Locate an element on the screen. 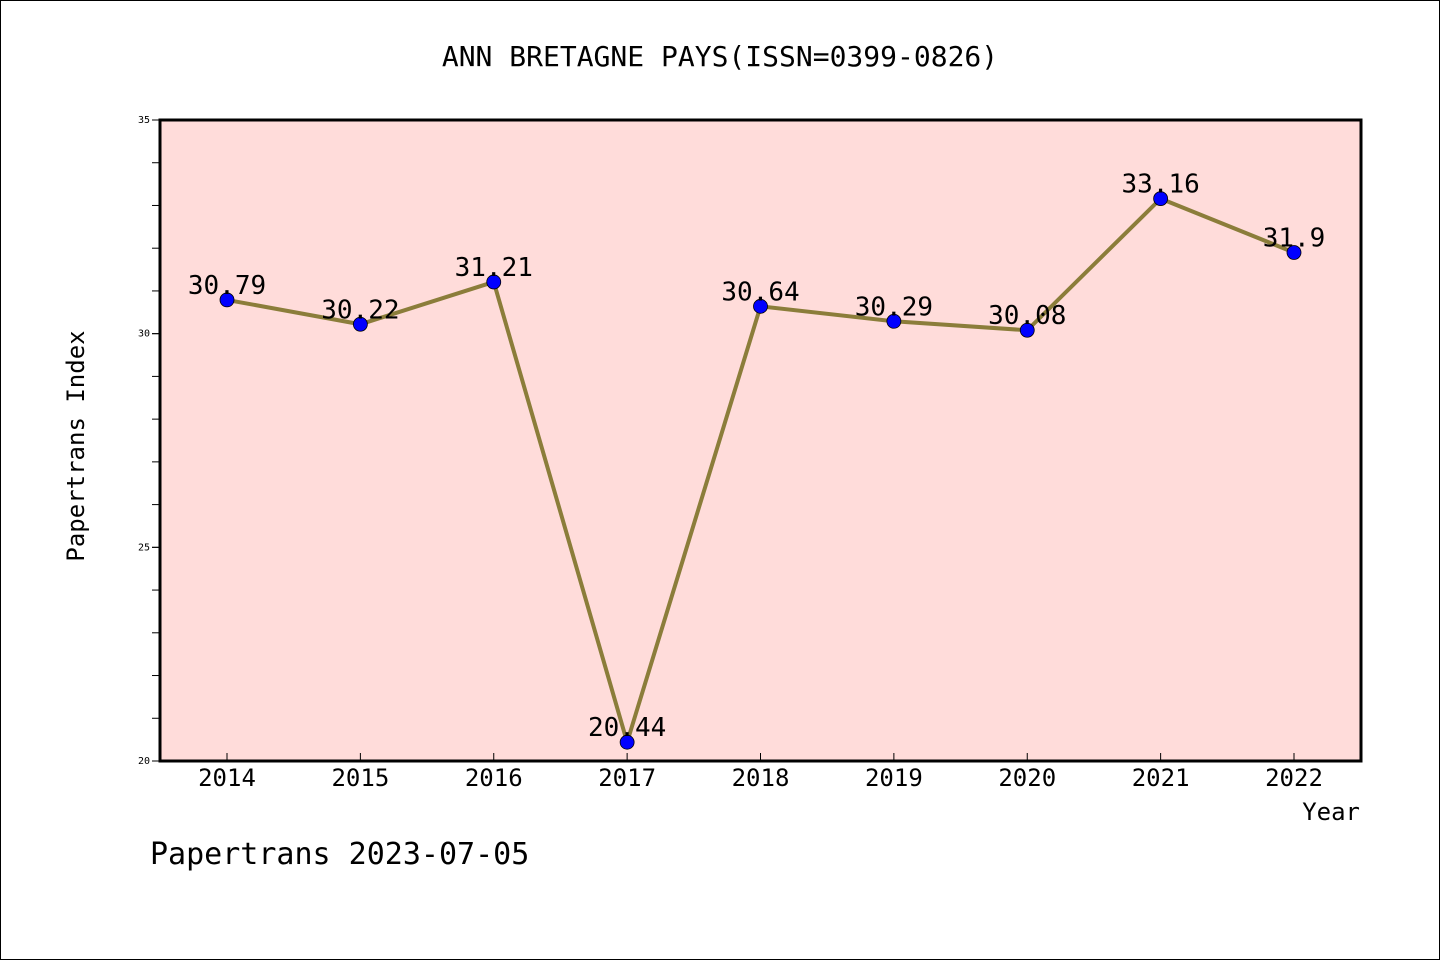 Image resolution: width=1440 pixels, height=965 pixels. data-label: 30.79 is located at coordinates (227, 286).